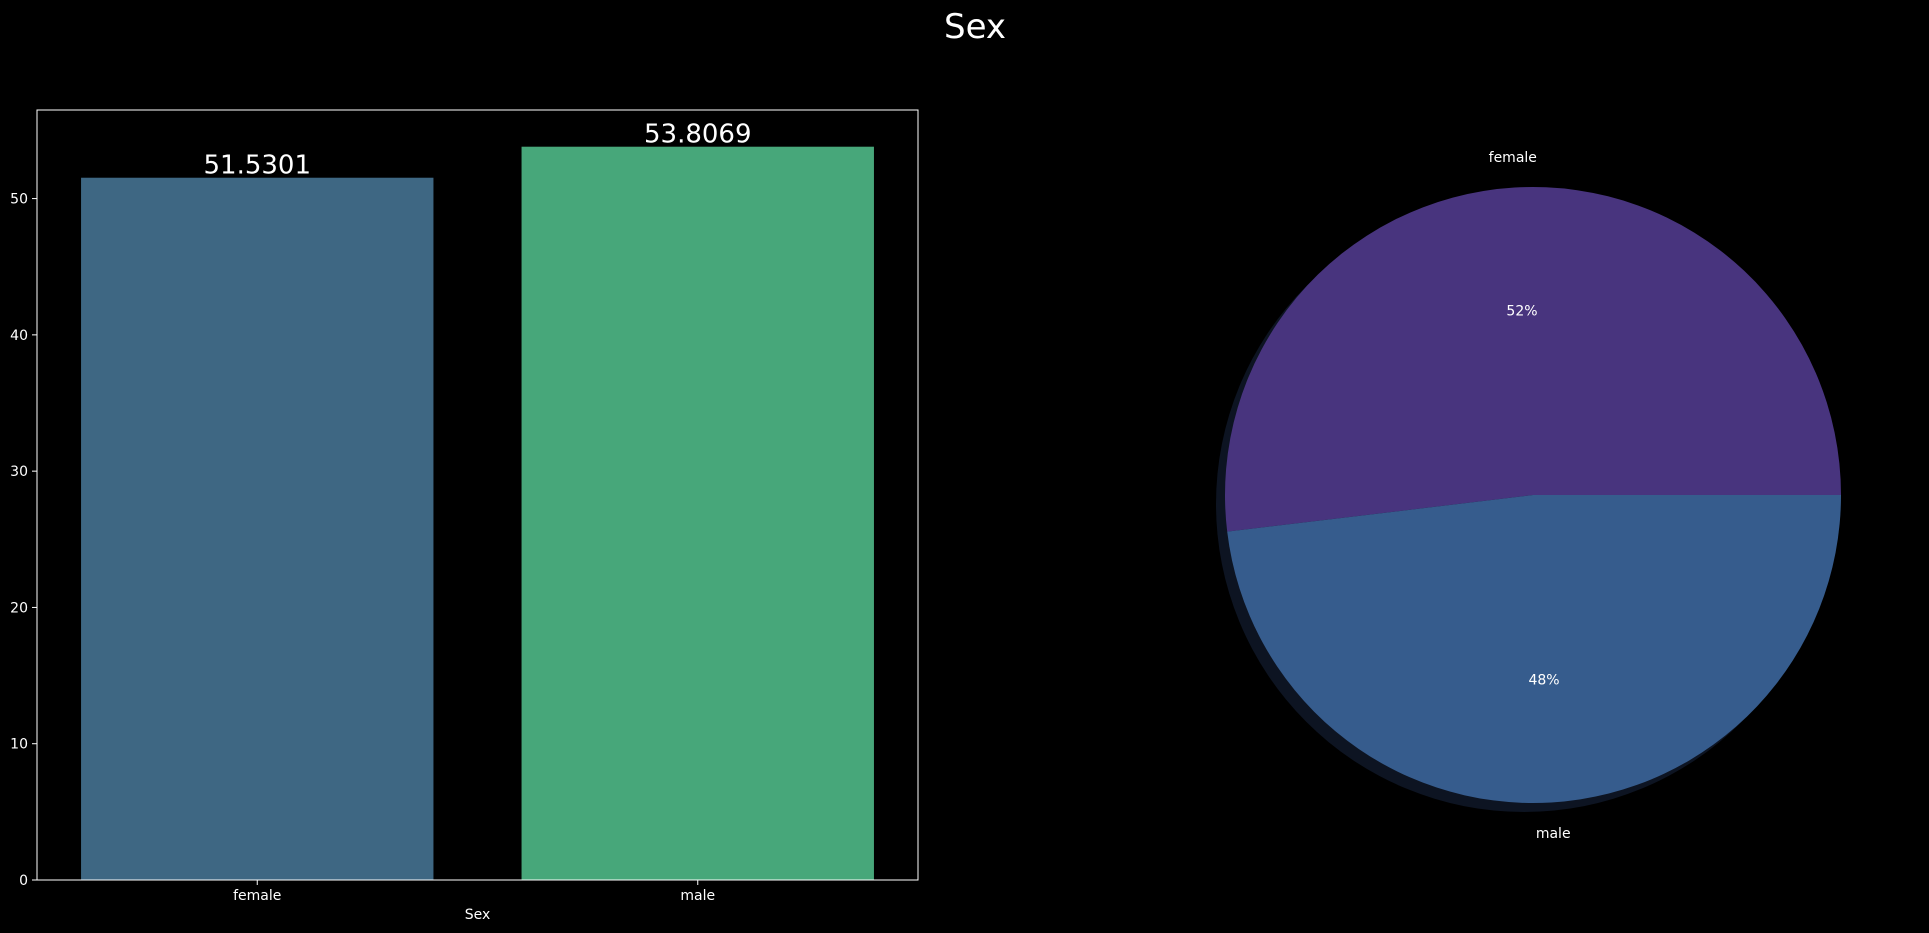 The width and height of the screenshot is (1929, 933). What do you see at coordinates (1553, 834) in the screenshot?
I see `pie-label: male` at bounding box center [1553, 834].